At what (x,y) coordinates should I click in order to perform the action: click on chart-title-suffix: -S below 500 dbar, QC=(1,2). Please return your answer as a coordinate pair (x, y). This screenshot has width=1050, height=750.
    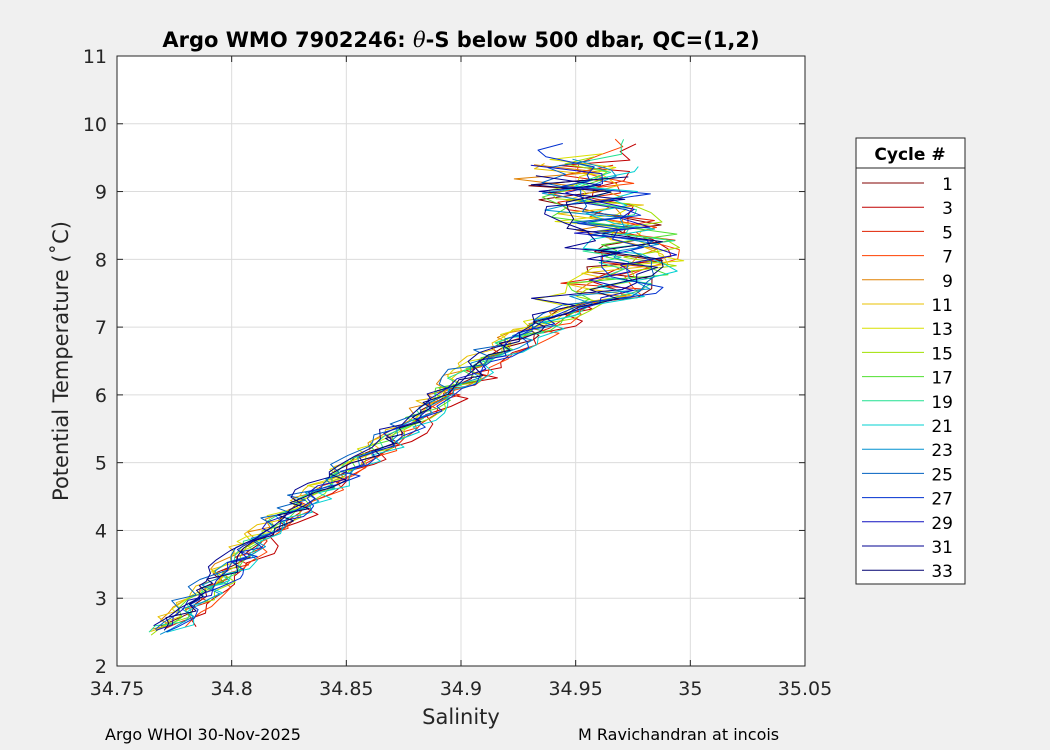
    Looking at the image, I should click on (593, 40).